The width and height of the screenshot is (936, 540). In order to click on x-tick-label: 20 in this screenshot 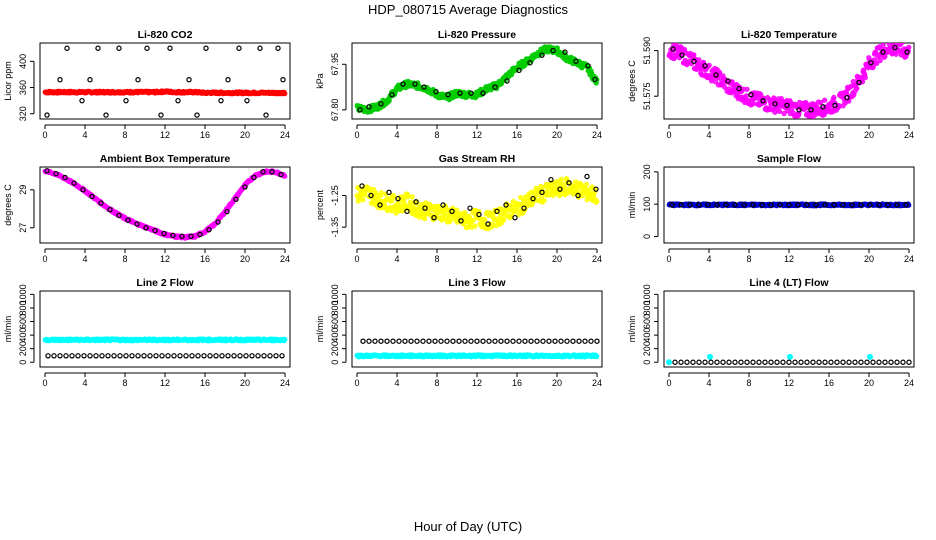, I will do `click(245, 383)`.